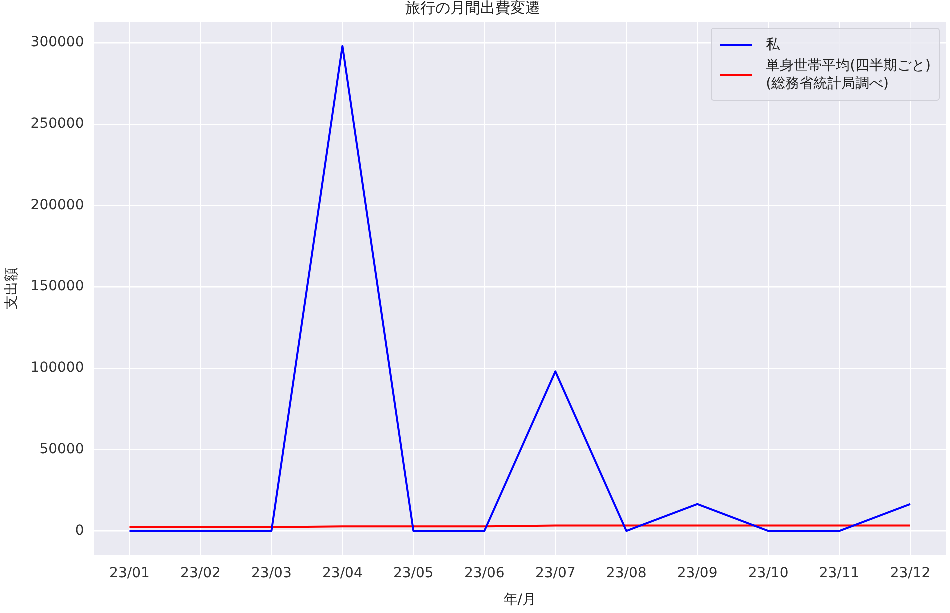 This screenshot has width=950, height=613. I want to click on x-tick-label: 23/03, so click(272, 573).